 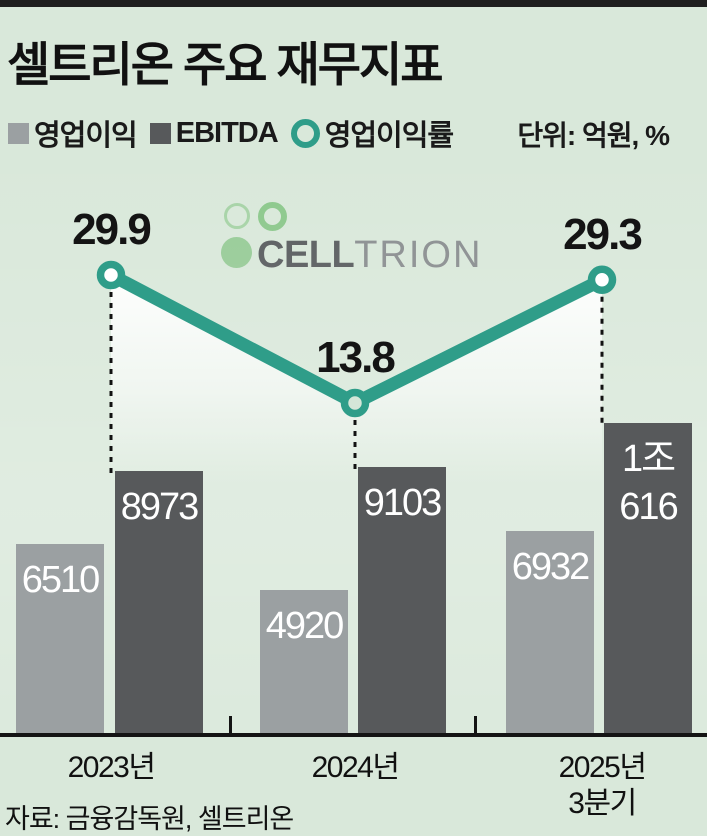 I want to click on logo-circle-outline-icon, so click(x=237, y=216).